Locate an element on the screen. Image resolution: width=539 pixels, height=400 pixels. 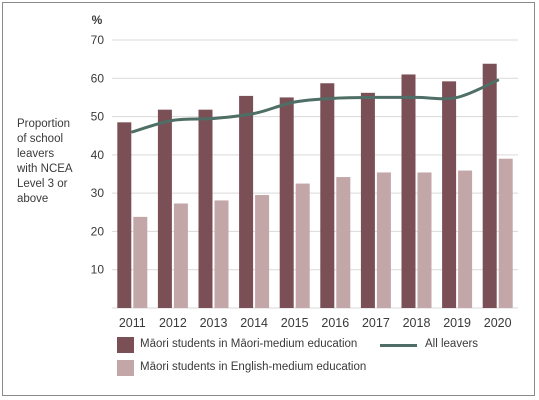
all-leavers-line-group is located at coordinates (315, 106).